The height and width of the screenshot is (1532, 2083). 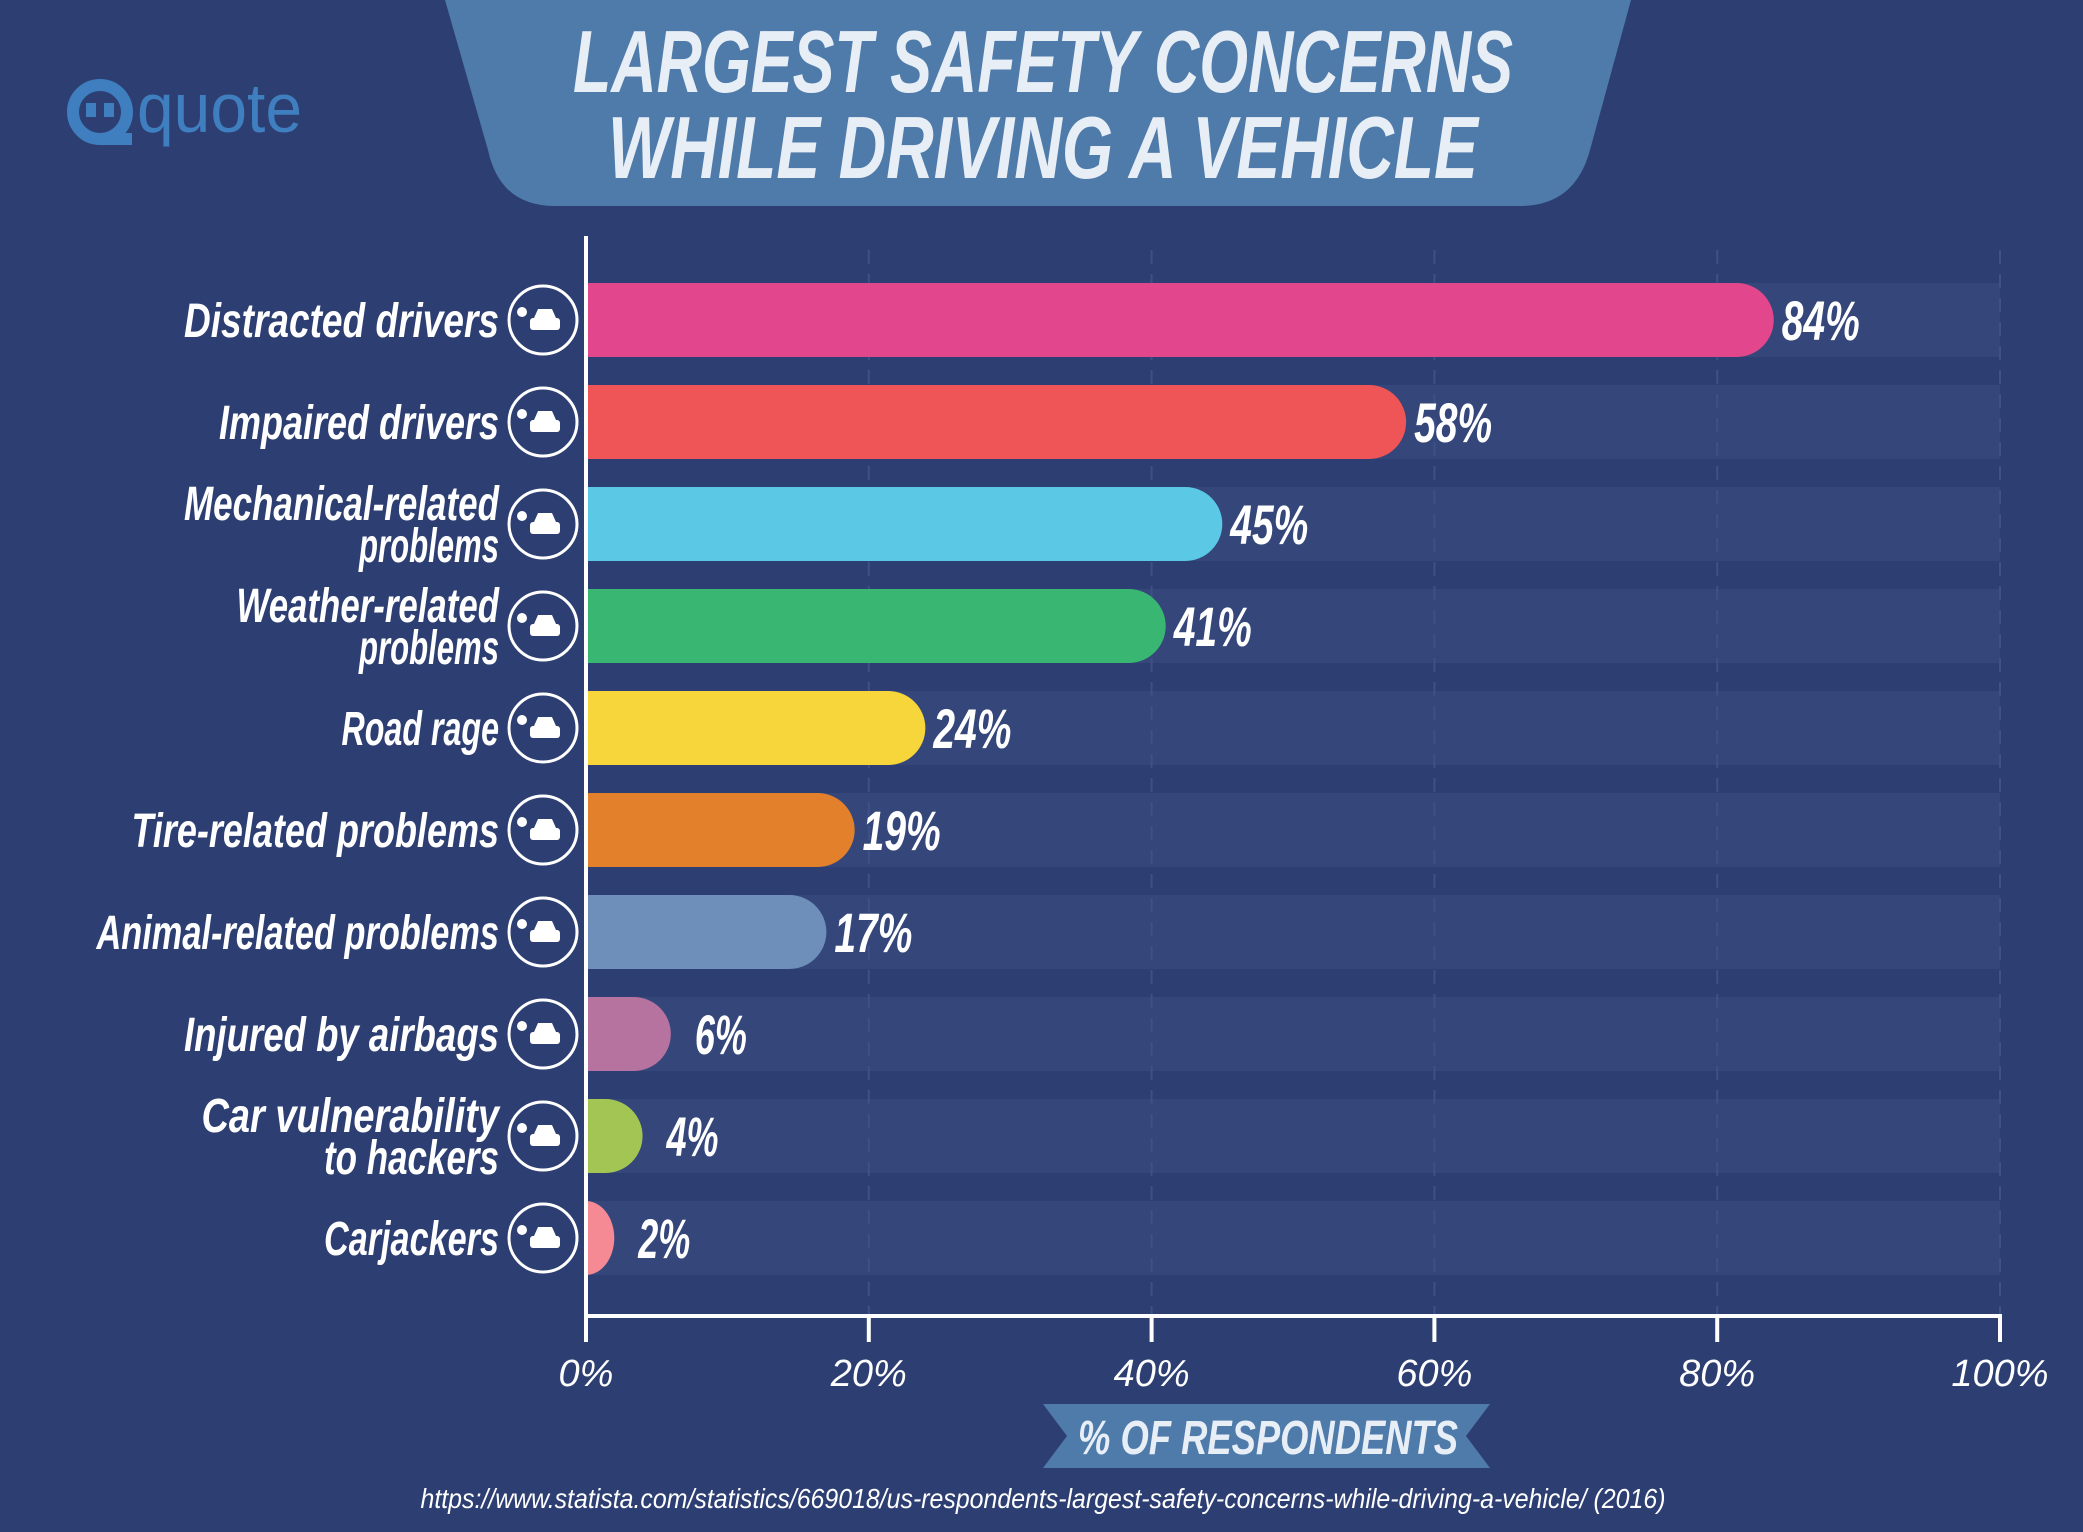 I want to click on road-rage-icon, so click(x=543, y=728).